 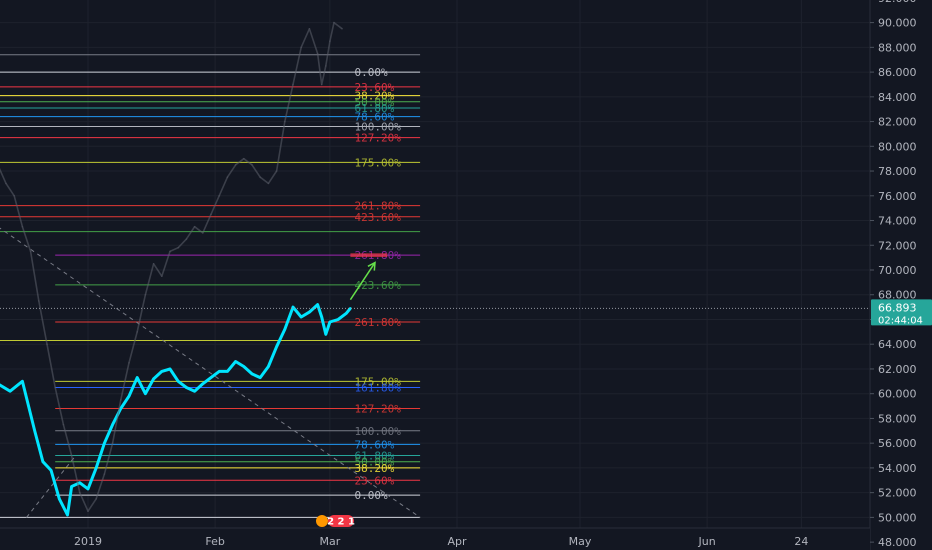 What do you see at coordinates (897, 517) in the screenshot?
I see `price-tick-label: 50.000` at bounding box center [897, 517].